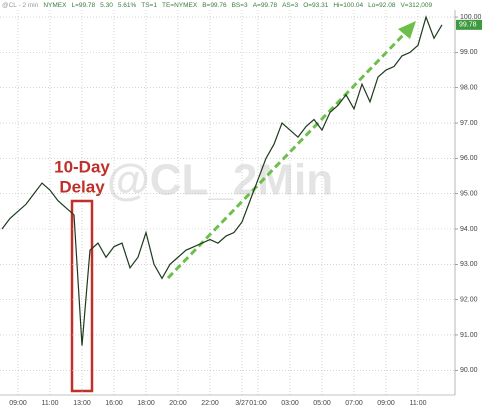  I want to click on x-tick-label: 01:00, so click(258, 403).